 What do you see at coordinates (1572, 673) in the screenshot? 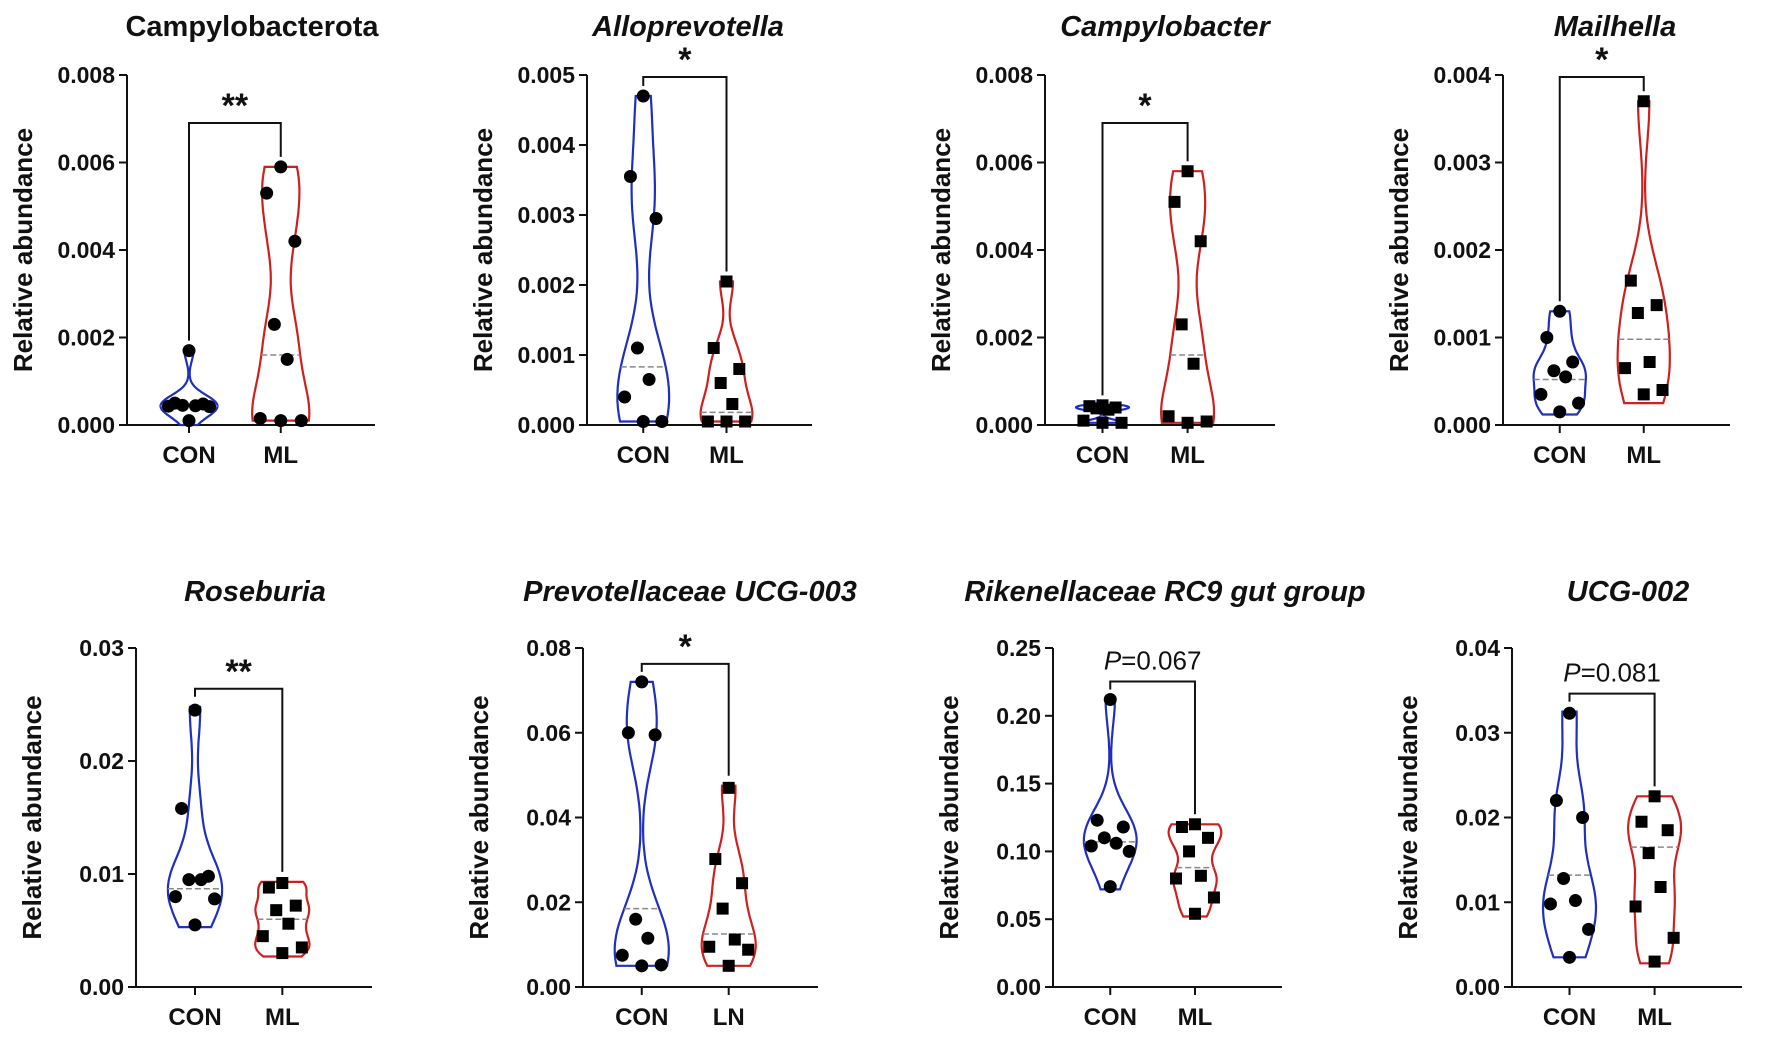
I see `p-symbol: P` at bounding box center [1572, 673].